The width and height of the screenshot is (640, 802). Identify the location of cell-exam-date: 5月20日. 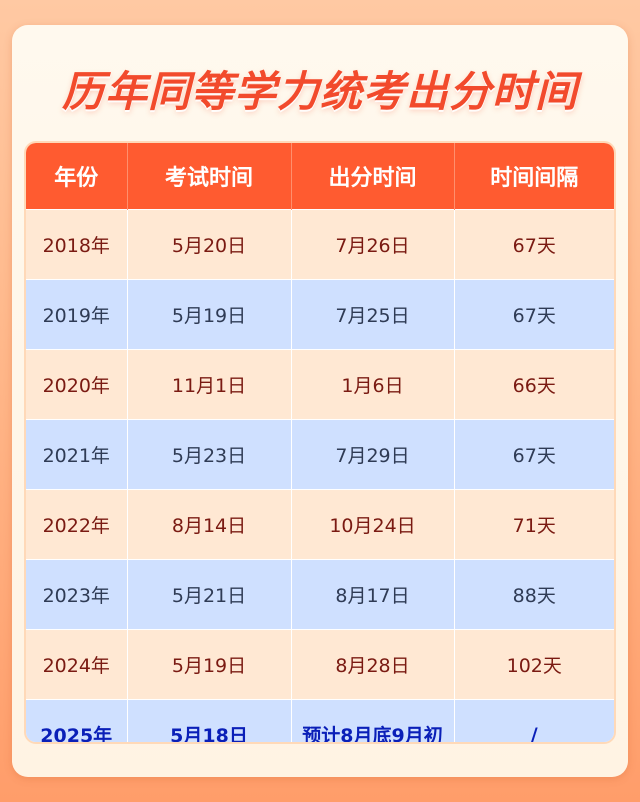
(209, 244).